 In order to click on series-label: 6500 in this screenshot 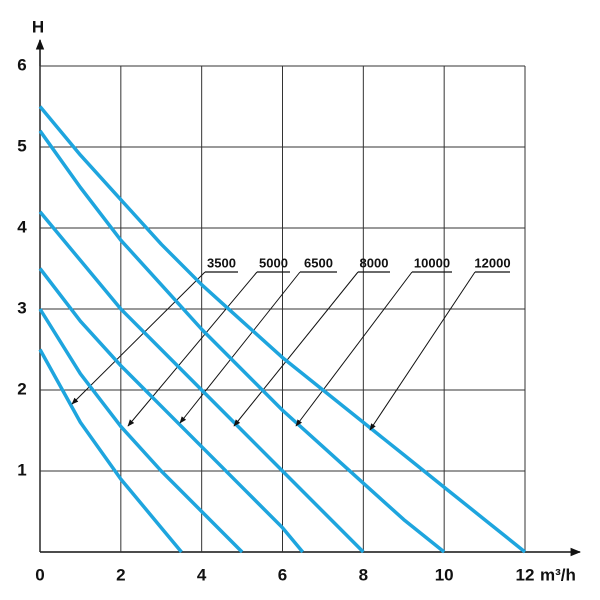, I will do `click(318, 262)`.